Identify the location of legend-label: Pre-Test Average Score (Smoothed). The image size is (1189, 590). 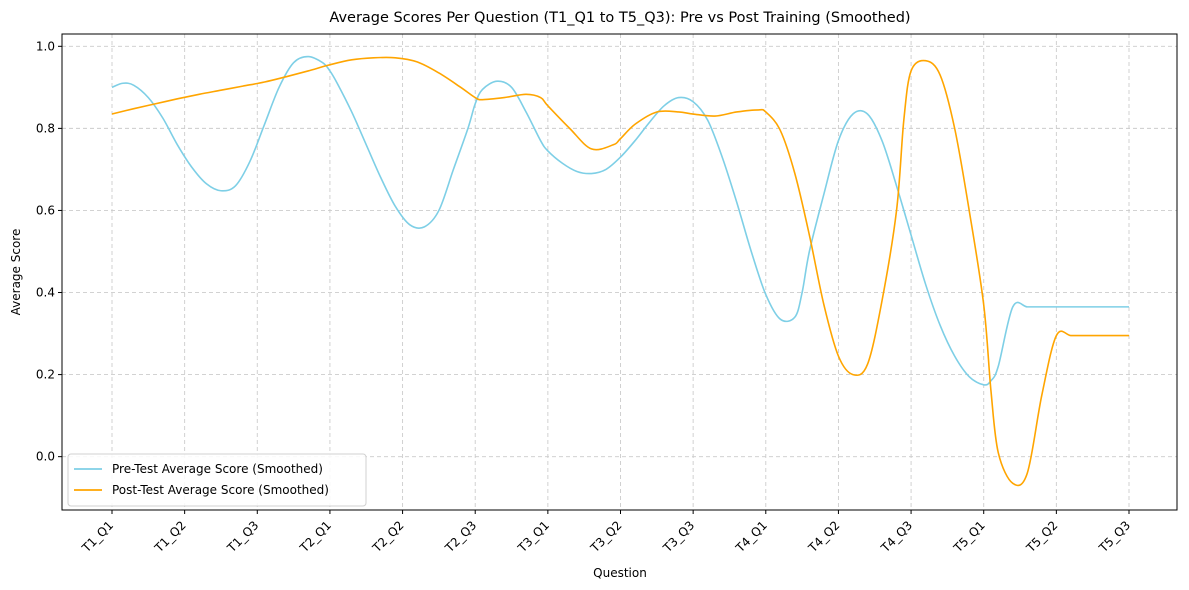
(217, 469).